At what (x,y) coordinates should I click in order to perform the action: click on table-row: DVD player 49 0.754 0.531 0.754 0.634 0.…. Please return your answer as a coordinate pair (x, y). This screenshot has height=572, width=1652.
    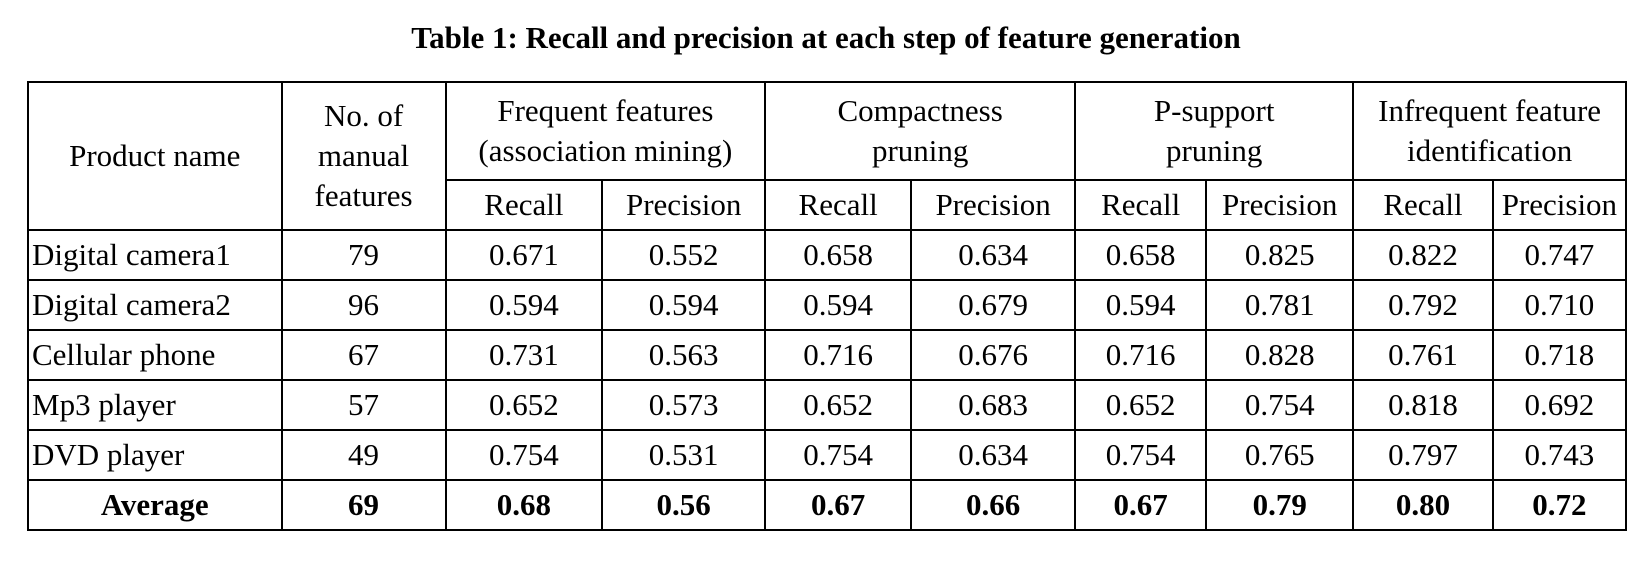
    Looking at the image, I should click on (827, 455).